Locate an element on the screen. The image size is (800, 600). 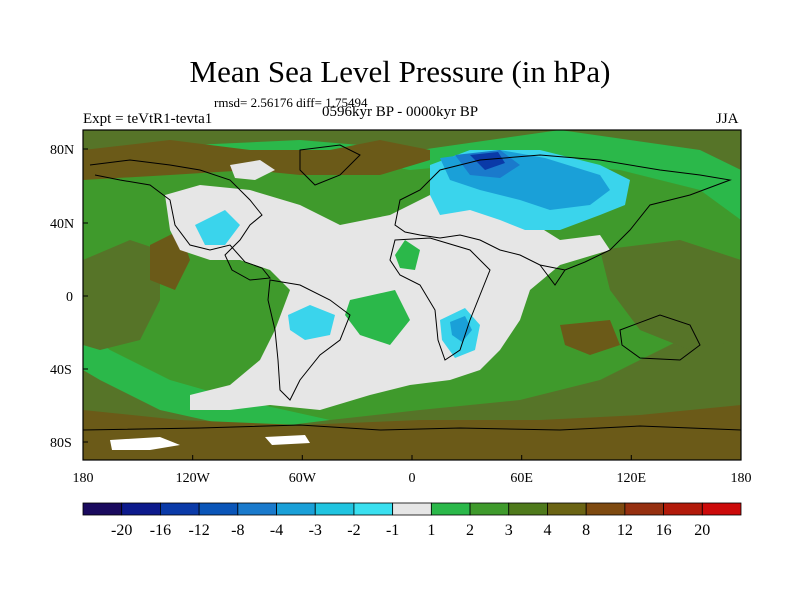
field-blue-namerica is located at coordinates (217, 227).